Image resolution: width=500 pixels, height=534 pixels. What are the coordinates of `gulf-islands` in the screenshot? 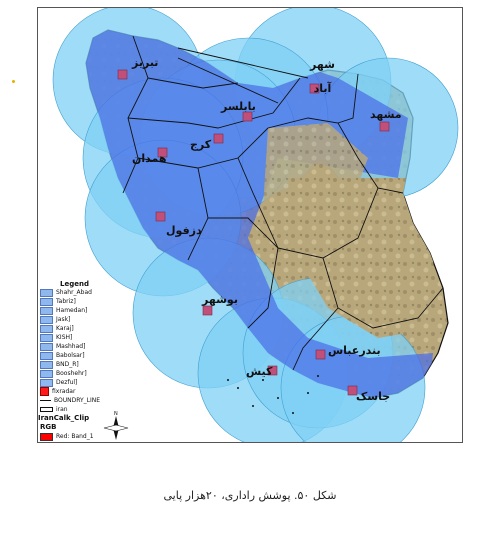 It's located at (273, 394).